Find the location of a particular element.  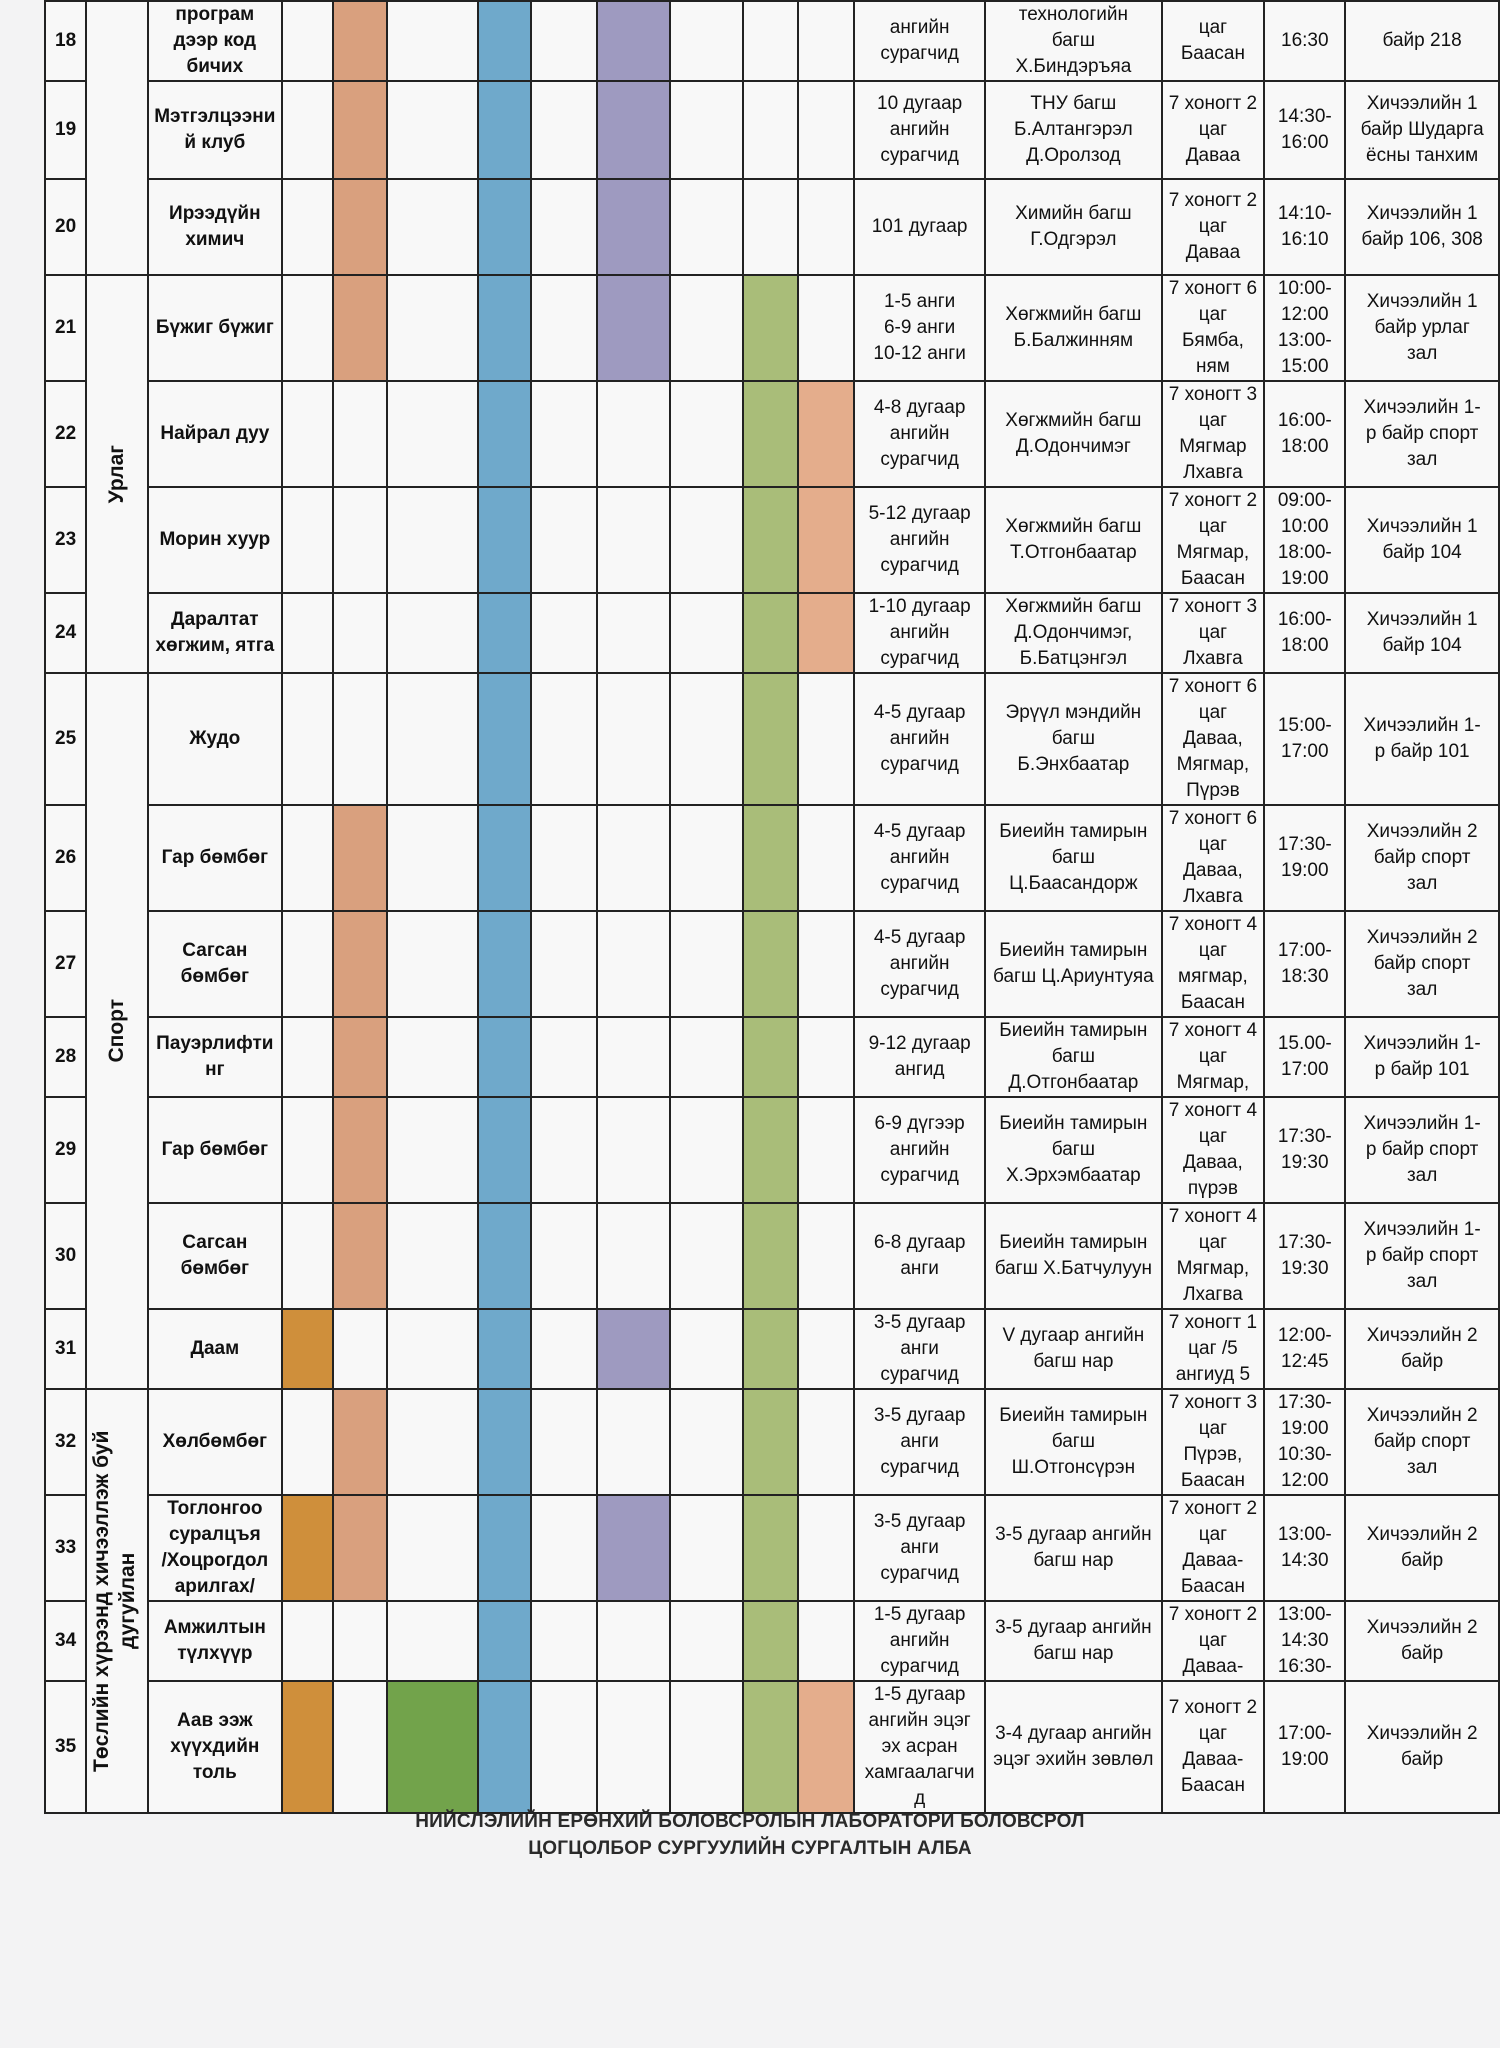

teacher-cell-line: Ш.Отгонсүрэн is located at coordinates (1073, 1467).